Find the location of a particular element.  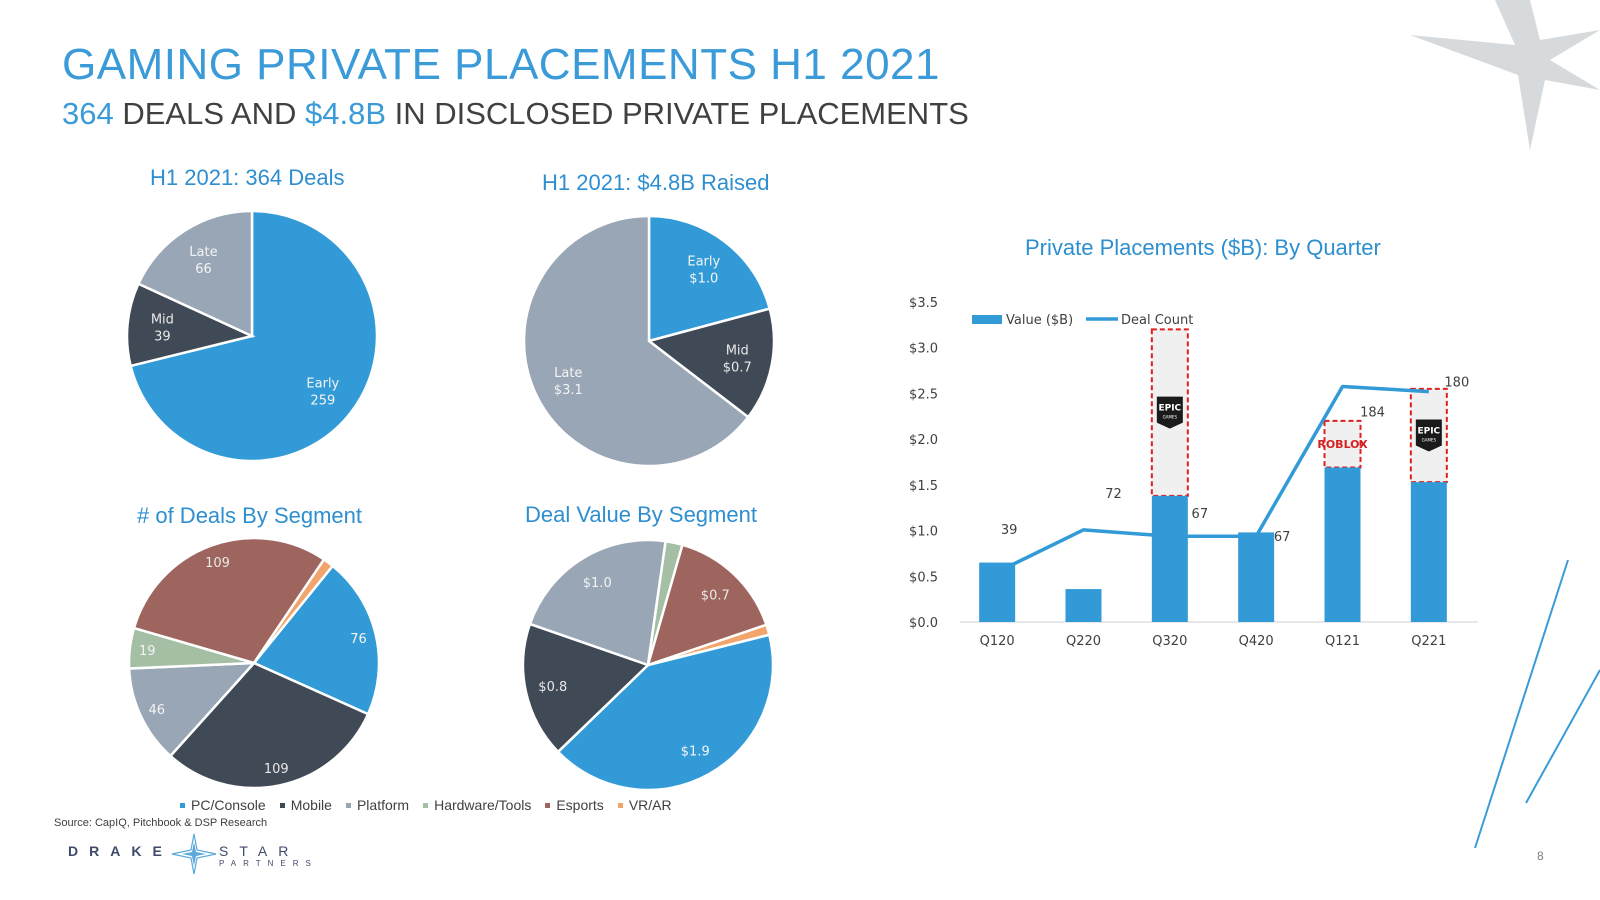

pie-slice-value-label: $0.8 is located at coordinates (552, 687).